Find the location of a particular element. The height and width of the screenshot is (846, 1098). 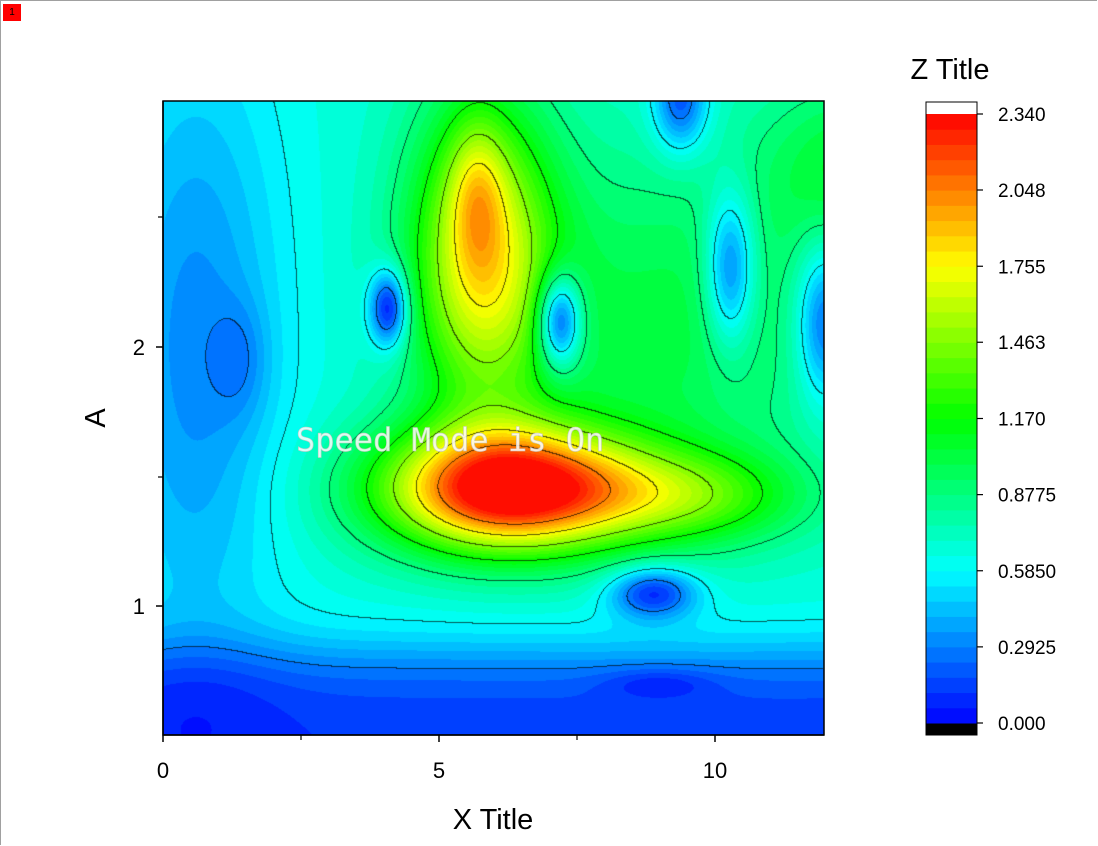

page-badge: 1 is located at coordinates (12, 12).